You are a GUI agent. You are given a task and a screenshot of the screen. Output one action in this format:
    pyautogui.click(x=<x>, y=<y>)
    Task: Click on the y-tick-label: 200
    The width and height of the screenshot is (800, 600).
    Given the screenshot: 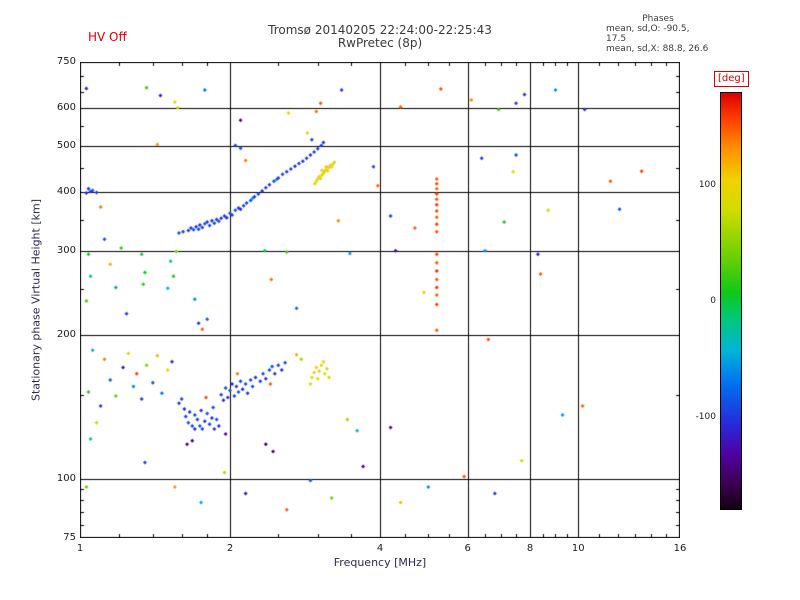 What is the action you would take?
    pyautogui.click(x=66, y=335)
    